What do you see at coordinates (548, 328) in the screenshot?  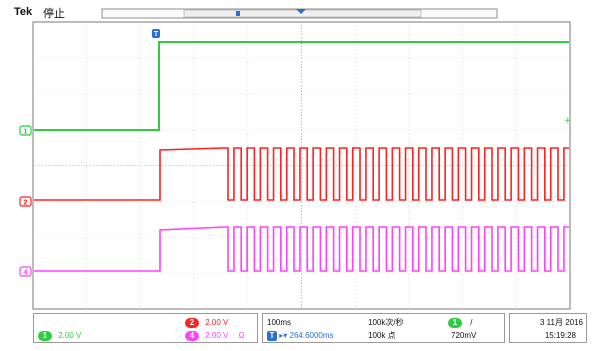 I see `datetime-panel: 3 11月 2016 15:19:28` at bounding box center [548, 328].